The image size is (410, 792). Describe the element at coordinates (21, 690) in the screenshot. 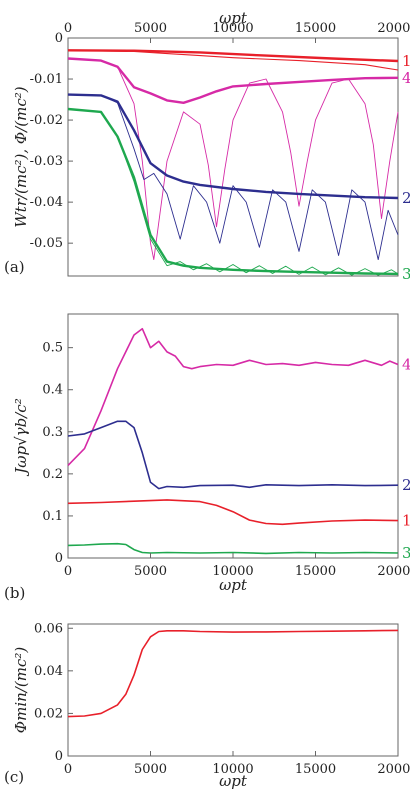

I see `panel-c-ylabel: Φmin/(mc²)` at that location.